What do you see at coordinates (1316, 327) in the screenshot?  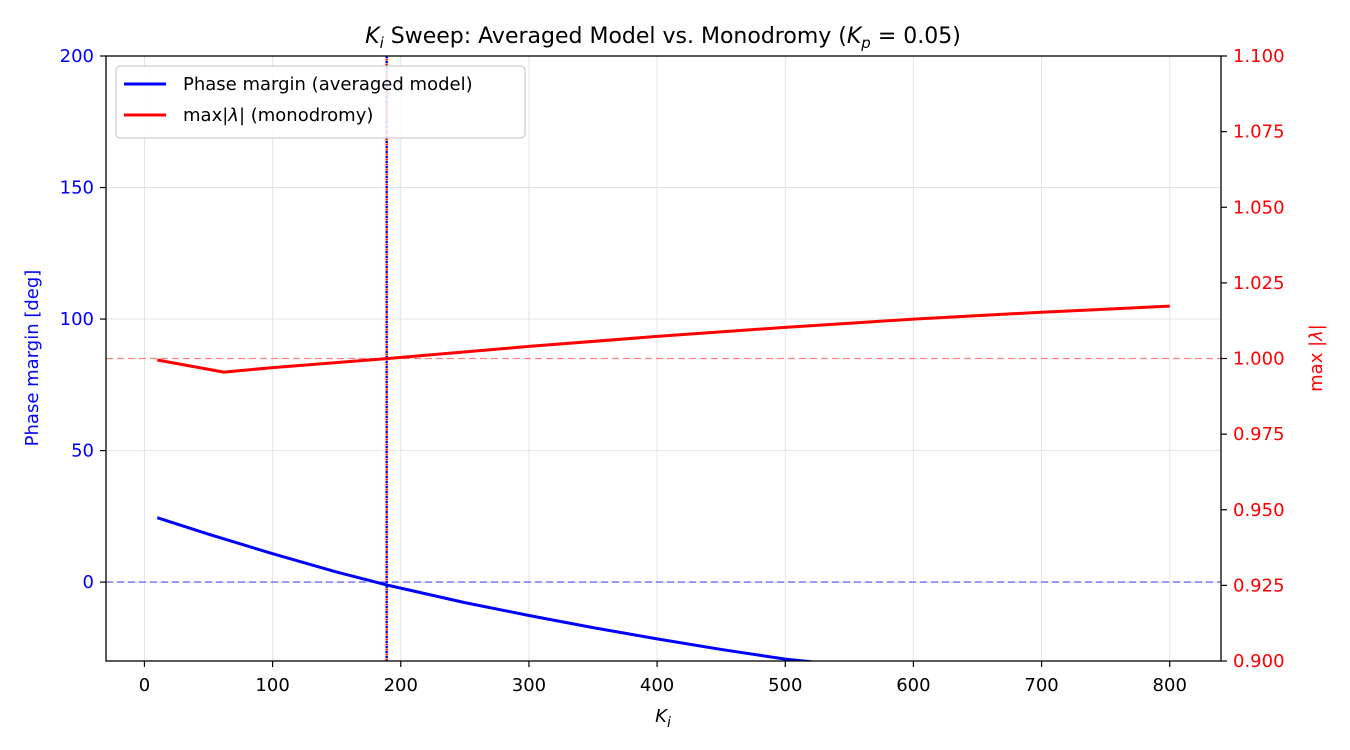 I see `y-right-label-suffix: |` at bounding box center [1316, 327].